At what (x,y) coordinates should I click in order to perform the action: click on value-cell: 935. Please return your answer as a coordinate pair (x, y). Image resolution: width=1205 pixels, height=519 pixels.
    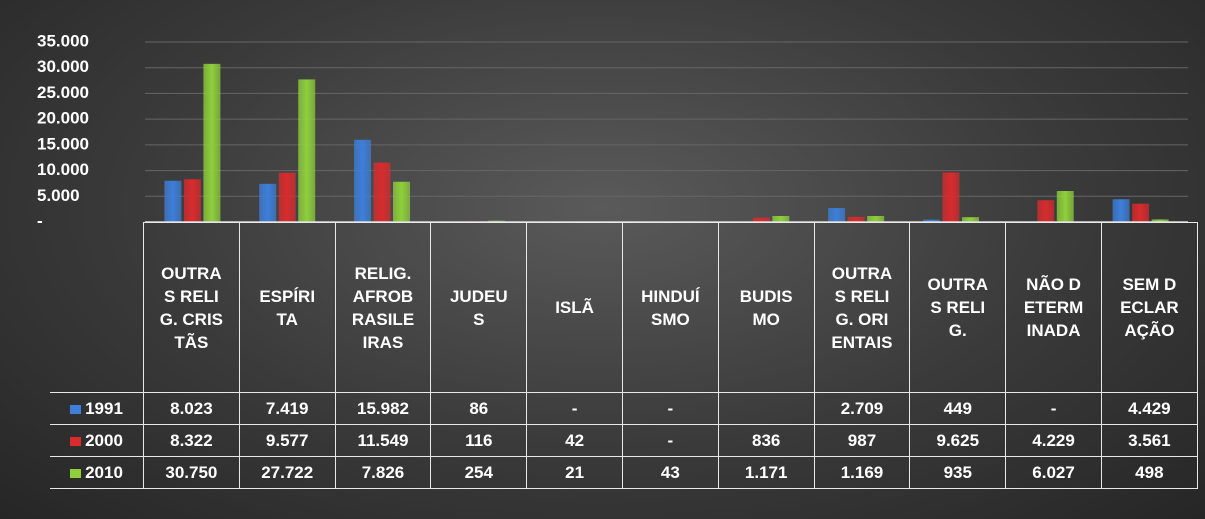
    Looking at the image, I should click on (958, 472).